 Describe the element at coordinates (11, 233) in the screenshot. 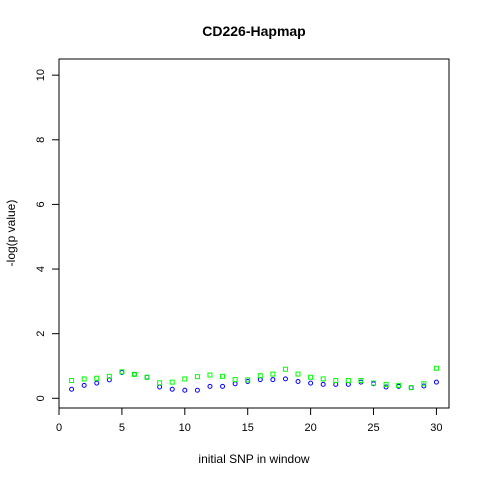

I see `y-axis-label: -log(p value)` at that location.